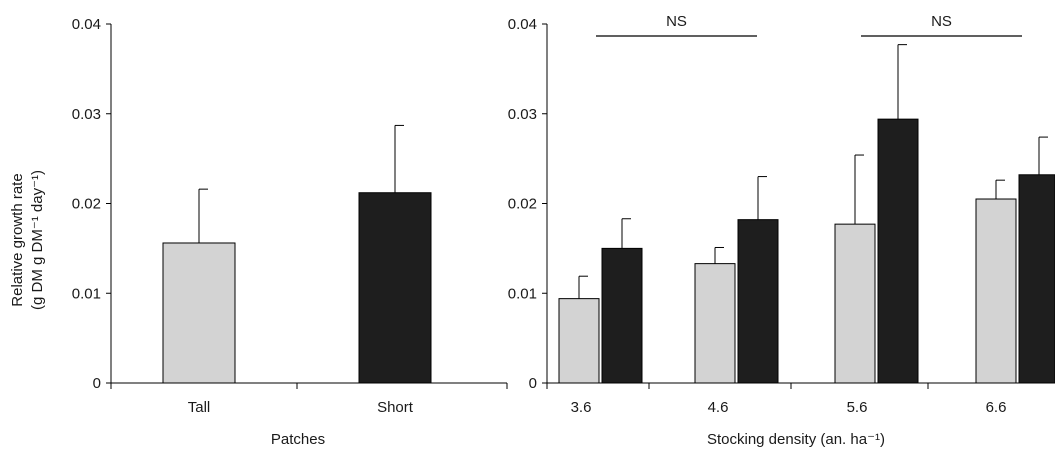  What do you see at coordinates (86, 293) in the screenshot?
I see `patches-y-tick-label-1: 0.01` at bounding box center [86, 293].